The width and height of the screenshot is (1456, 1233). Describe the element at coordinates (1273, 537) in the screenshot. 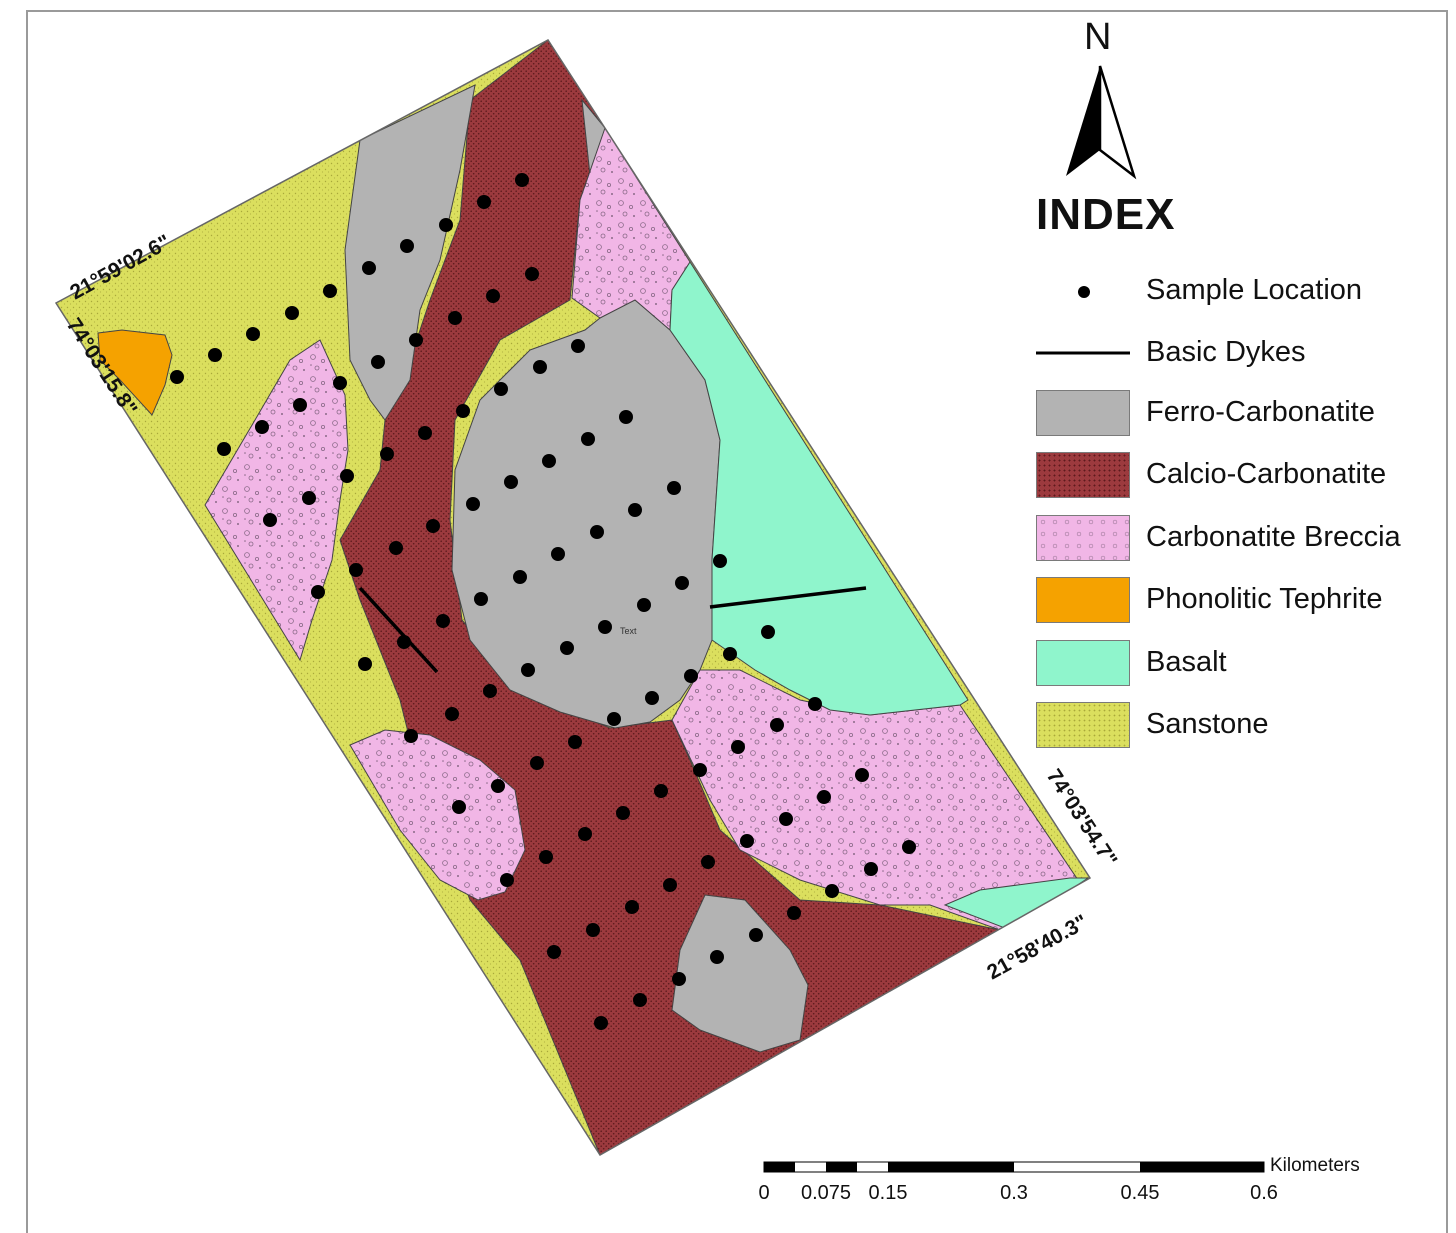

I see `legend-label: Carbonatite Breccia` at that location.